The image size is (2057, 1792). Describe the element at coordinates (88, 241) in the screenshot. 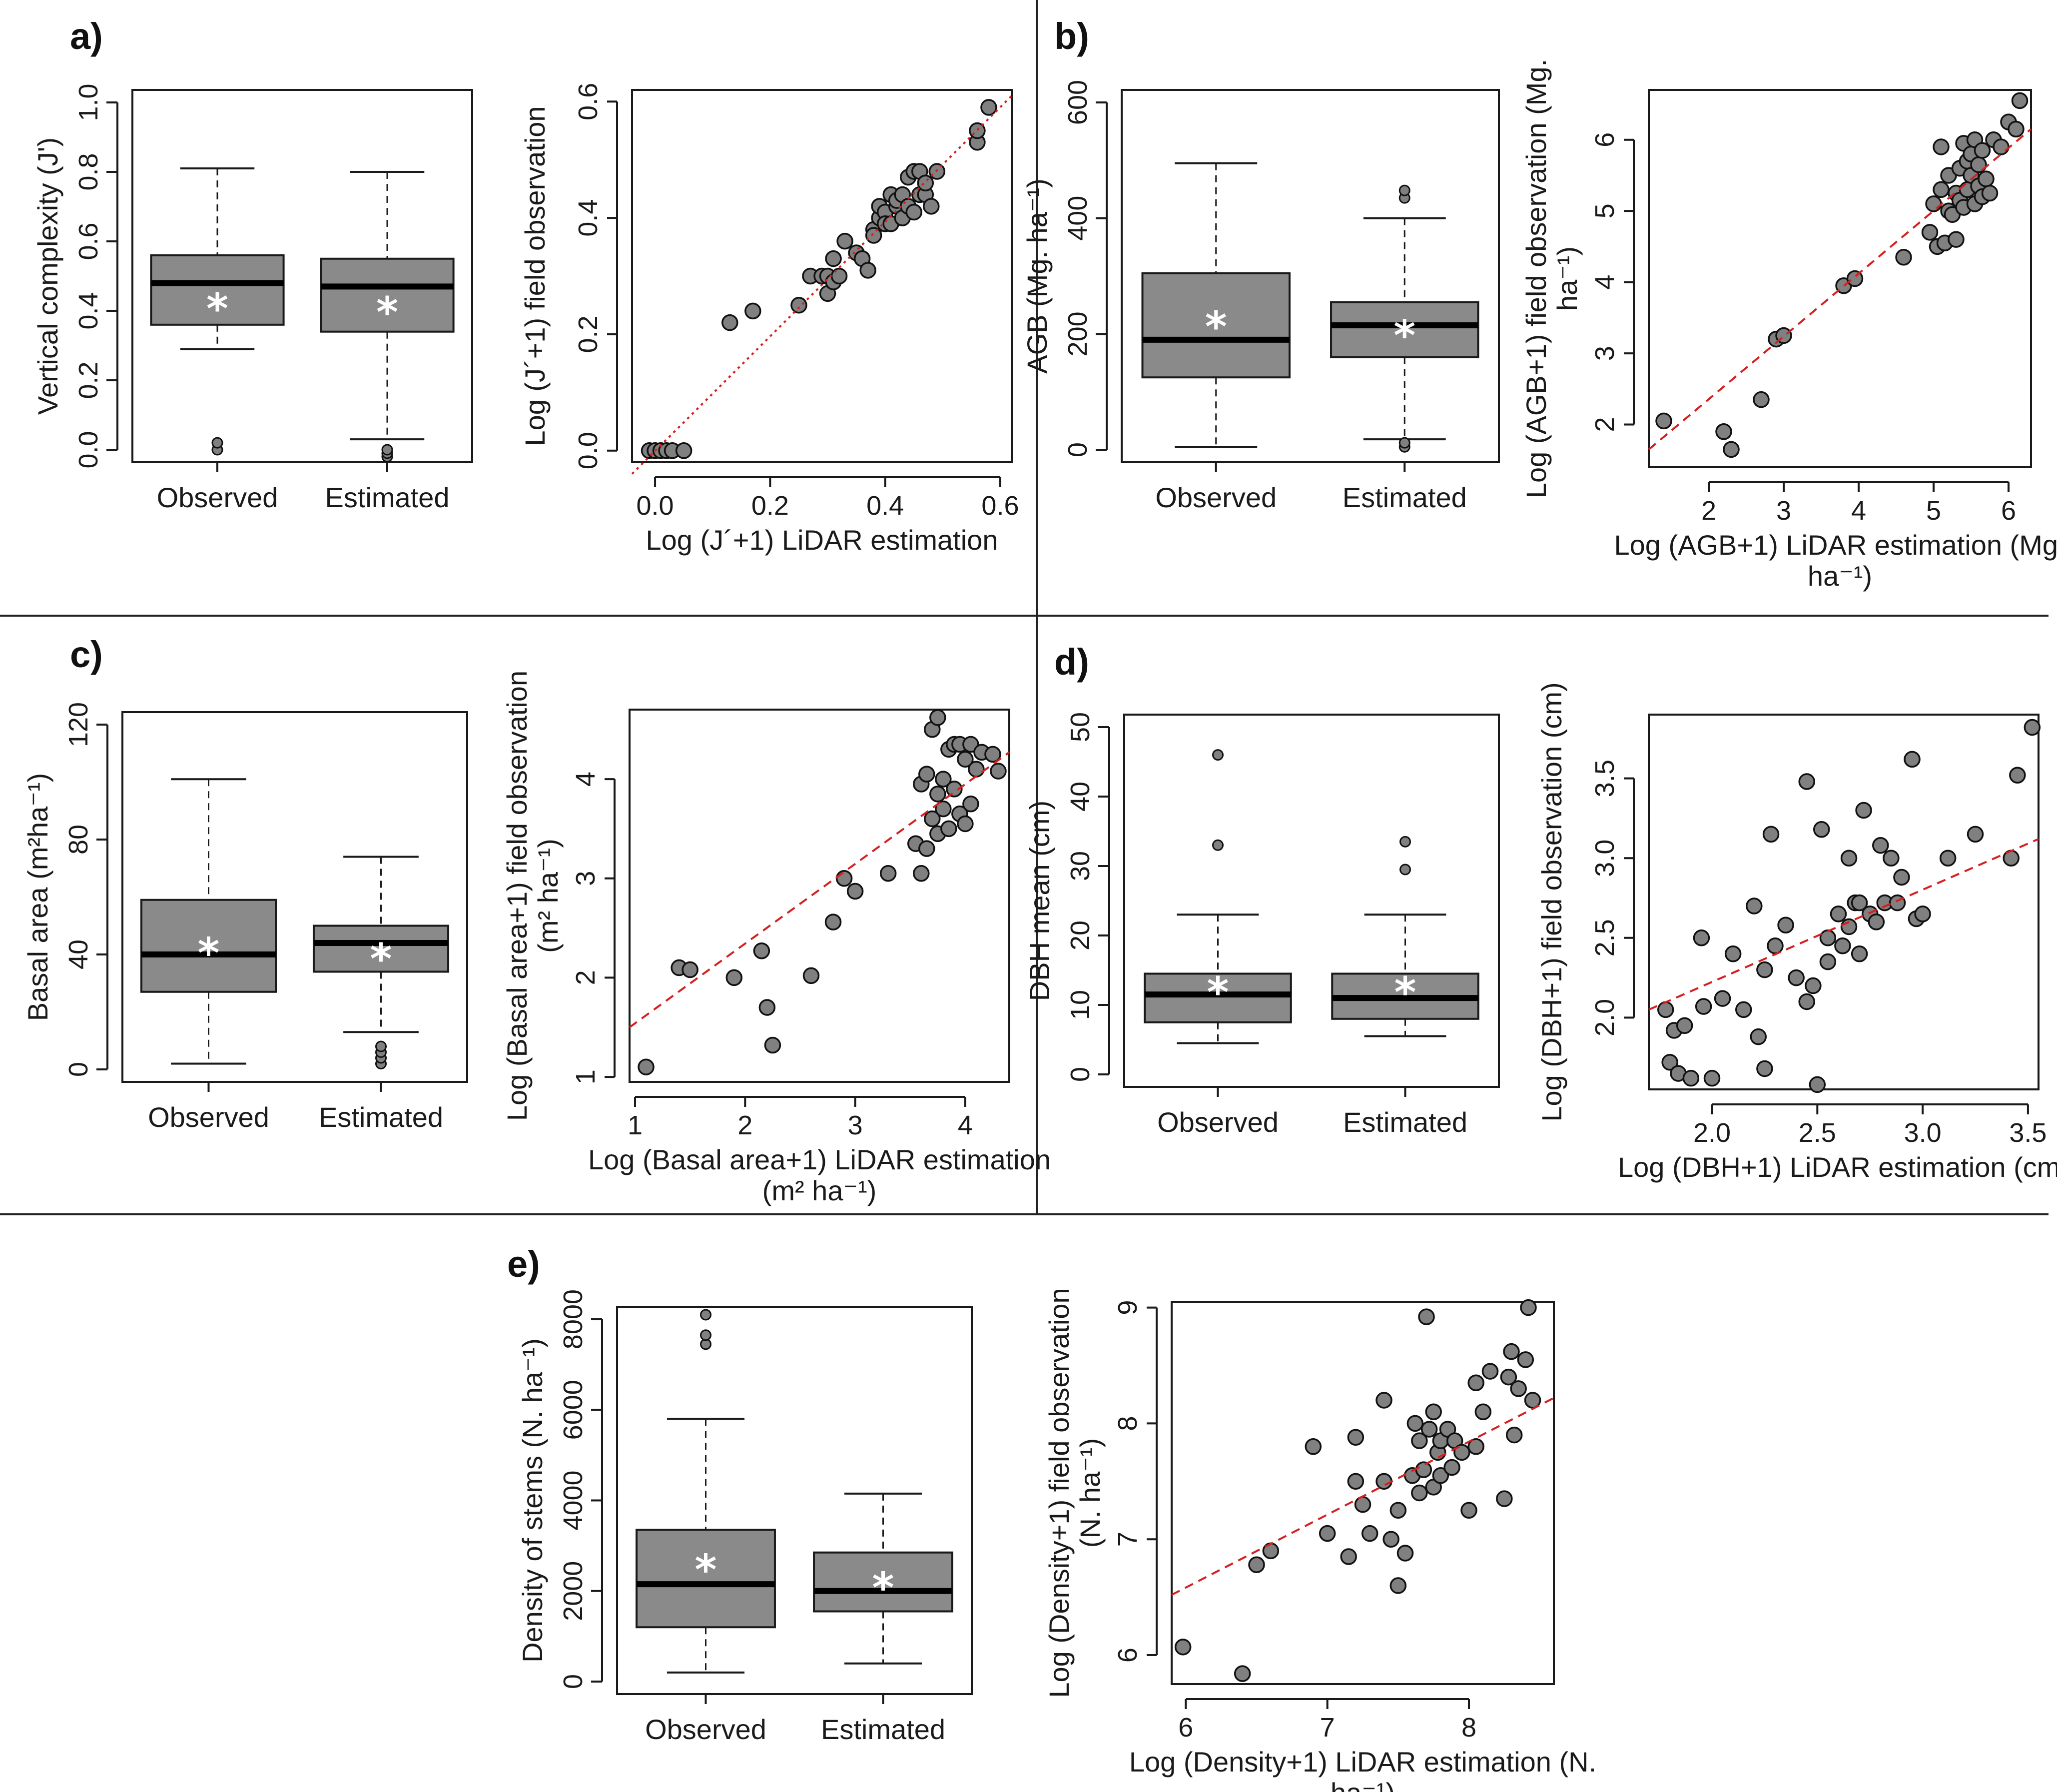

I see `y-tick-label: 0.6` at that location.